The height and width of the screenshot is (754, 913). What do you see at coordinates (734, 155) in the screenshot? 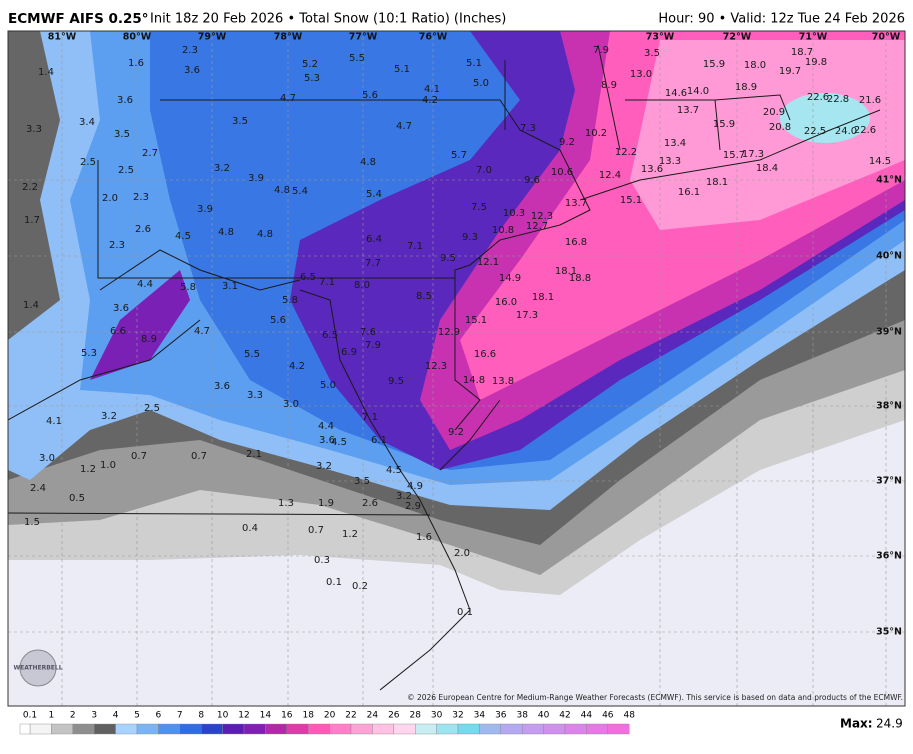
I see `point-value: 15.7` at bounding box center [734, 155].